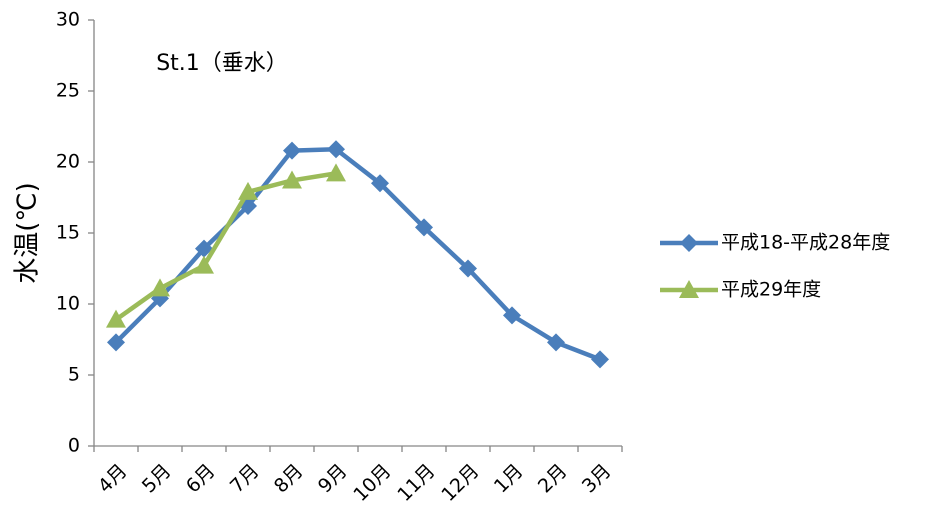  Describe the element at coordinates (771, 290) in the screenshot. I see `legend-label: 平成29年度` at that location.